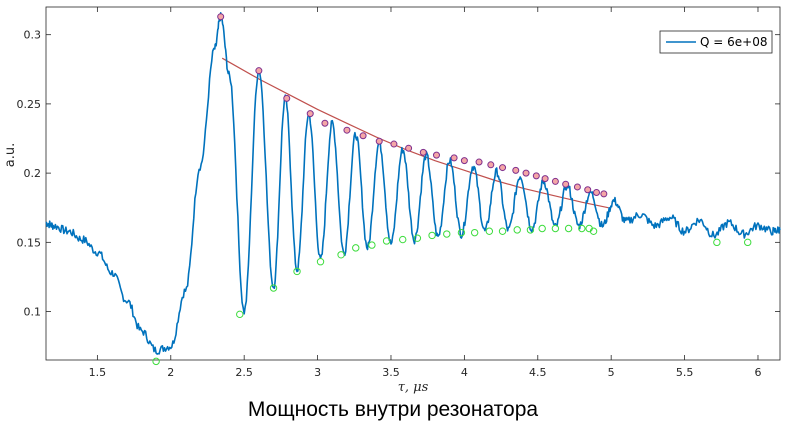 The image size is (786, 434). I want to click on legend-box, so click(716, 42).